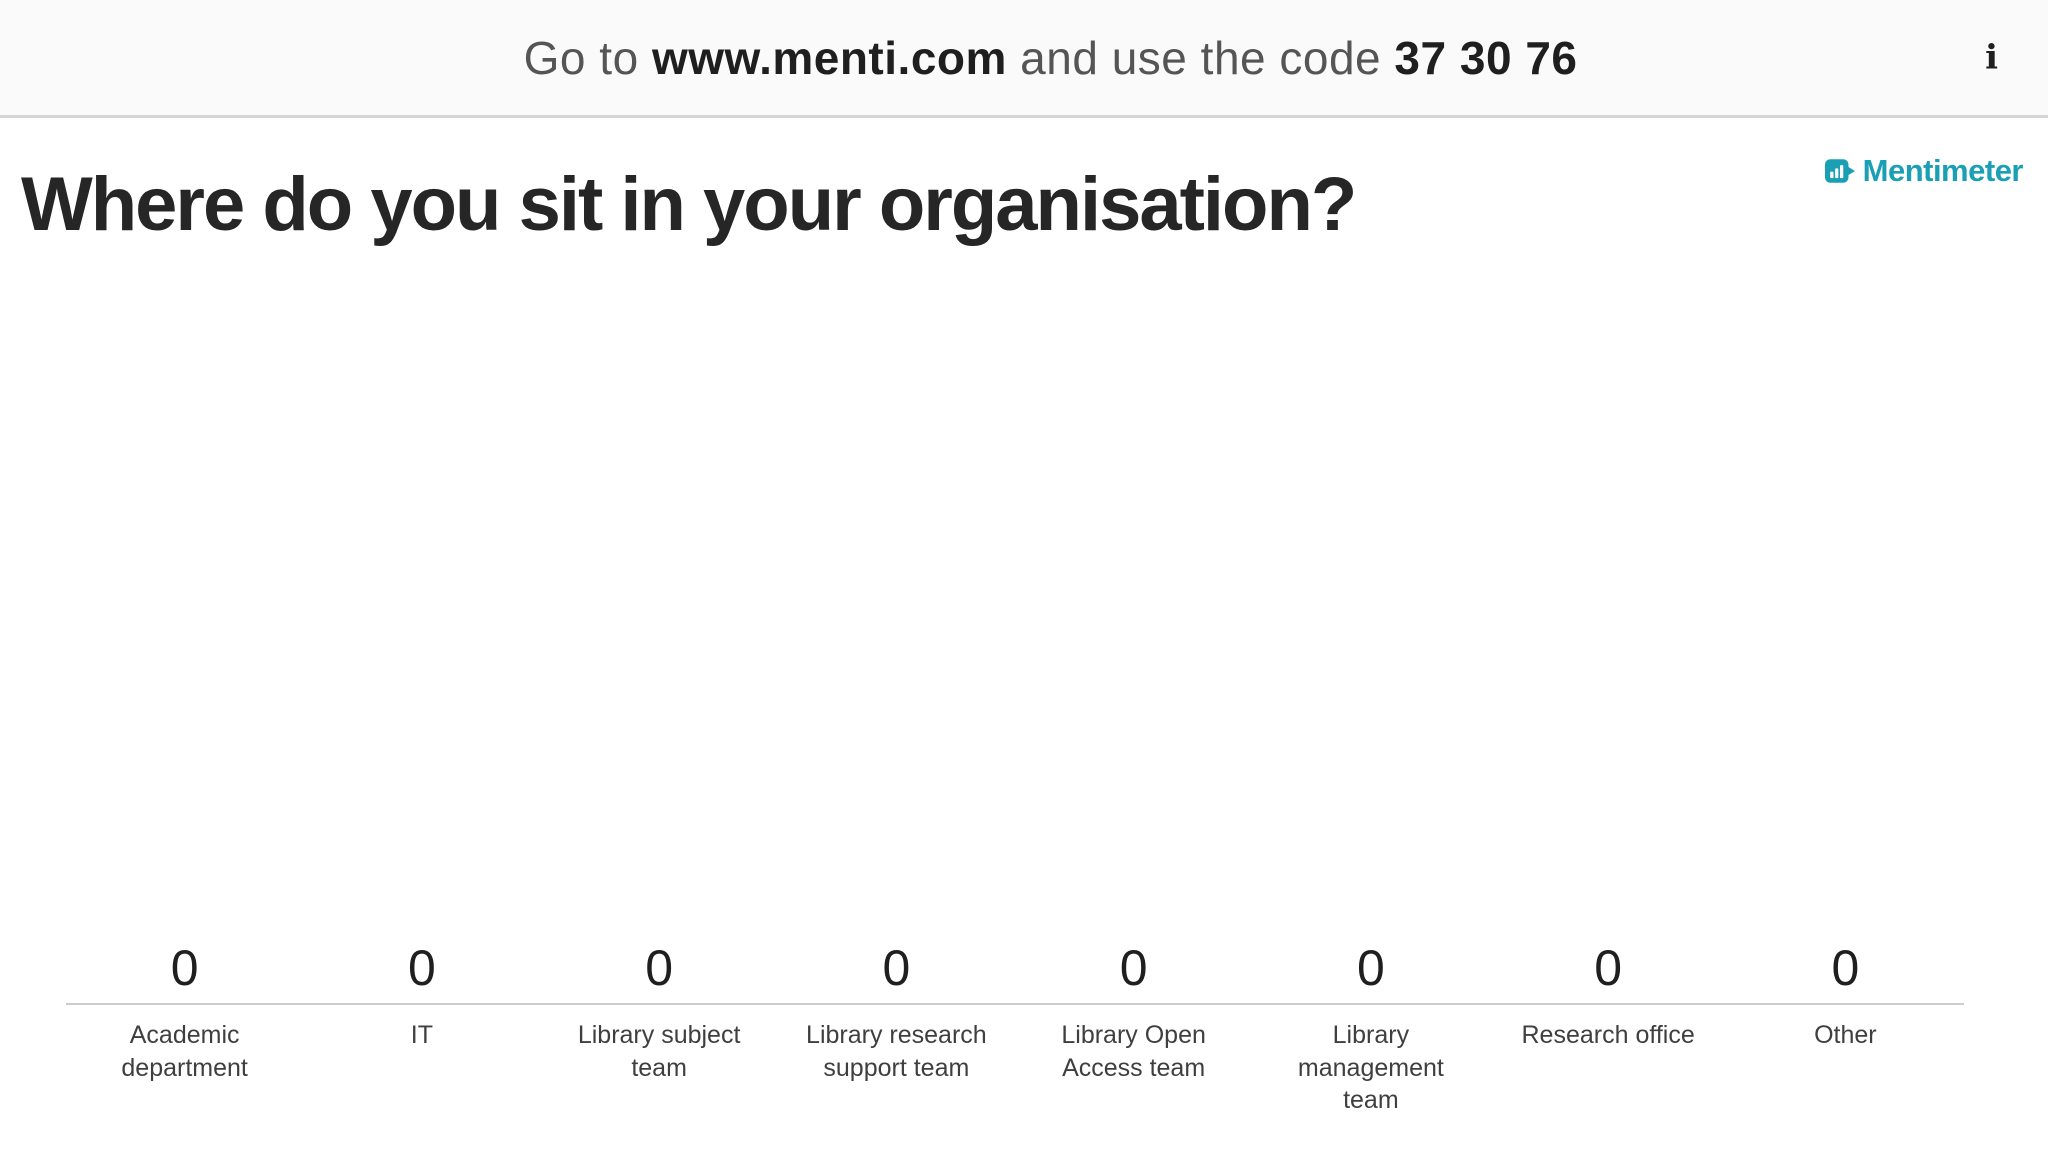  What do you see at coordinates (1839, 170) in the screenshot?
I see `mentimeter-logo-icon` at bounding box center [1839, 170].